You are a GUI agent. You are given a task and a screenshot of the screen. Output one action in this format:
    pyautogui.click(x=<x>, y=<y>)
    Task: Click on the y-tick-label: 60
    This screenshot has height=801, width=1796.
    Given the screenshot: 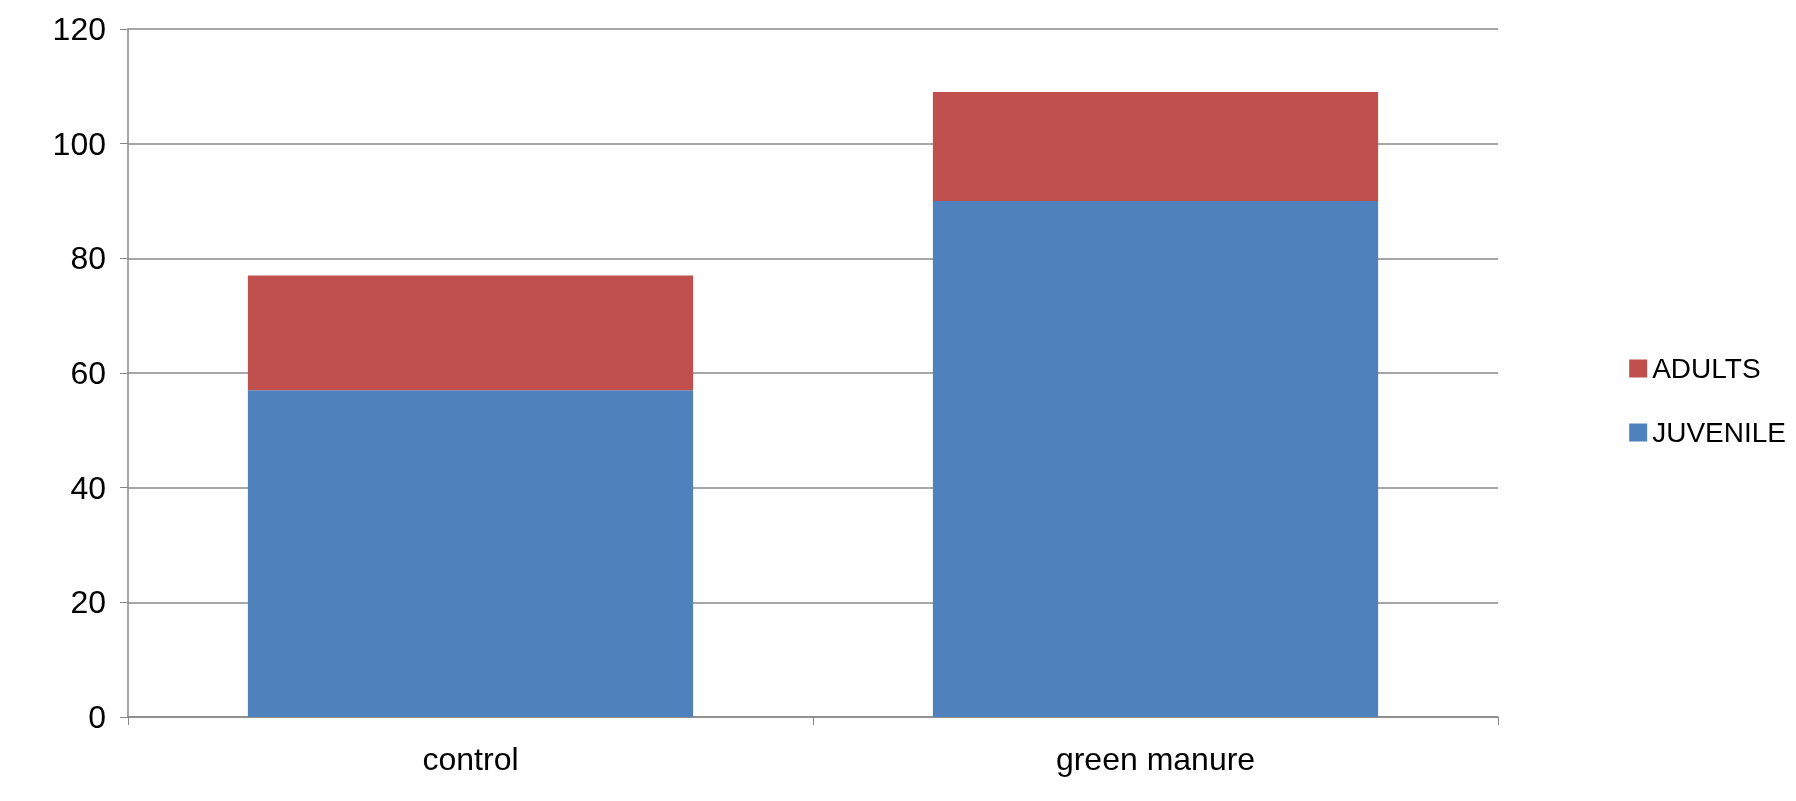 What is the action you would take?
    pyautogui.click(x=88, y=373)
    